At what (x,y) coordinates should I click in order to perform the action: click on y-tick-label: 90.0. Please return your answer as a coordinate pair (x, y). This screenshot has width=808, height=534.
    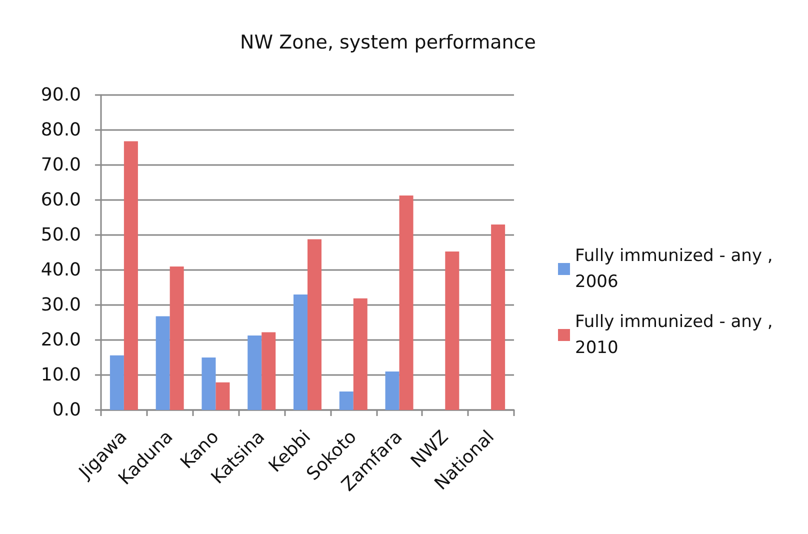
    Looking at the image, I should click on (60, 95).